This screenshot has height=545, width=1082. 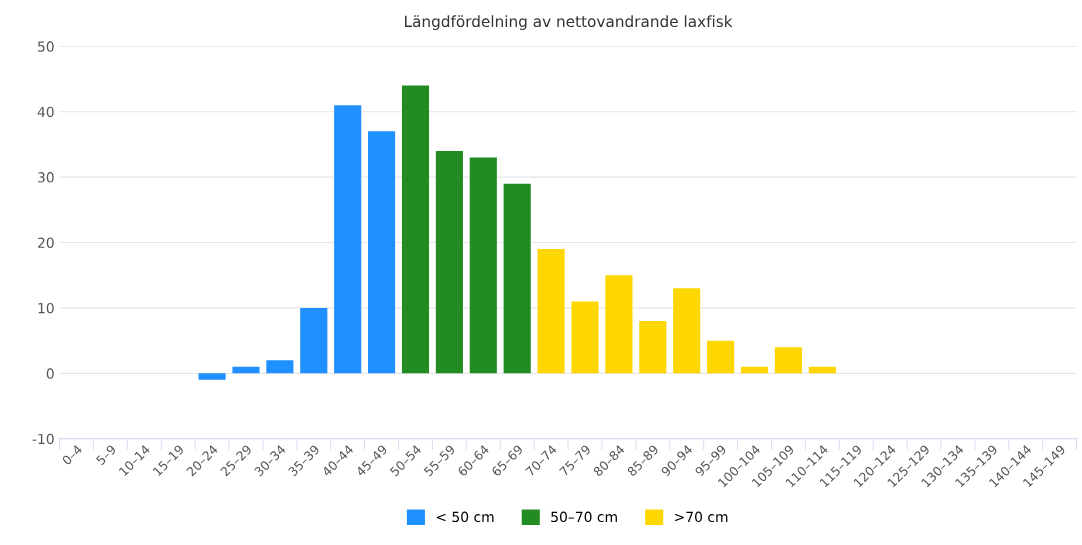 What do you see at coordinates (72, 455) in the screenshot?
I see `x-tick-label: 0–4` at bounding box center [72, 455].